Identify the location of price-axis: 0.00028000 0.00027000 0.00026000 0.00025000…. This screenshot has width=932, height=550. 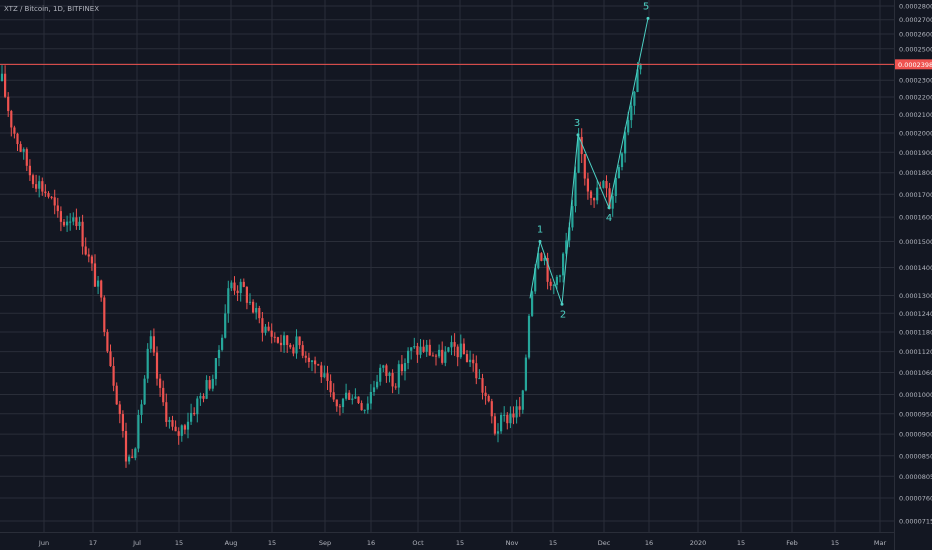
(915, 264).